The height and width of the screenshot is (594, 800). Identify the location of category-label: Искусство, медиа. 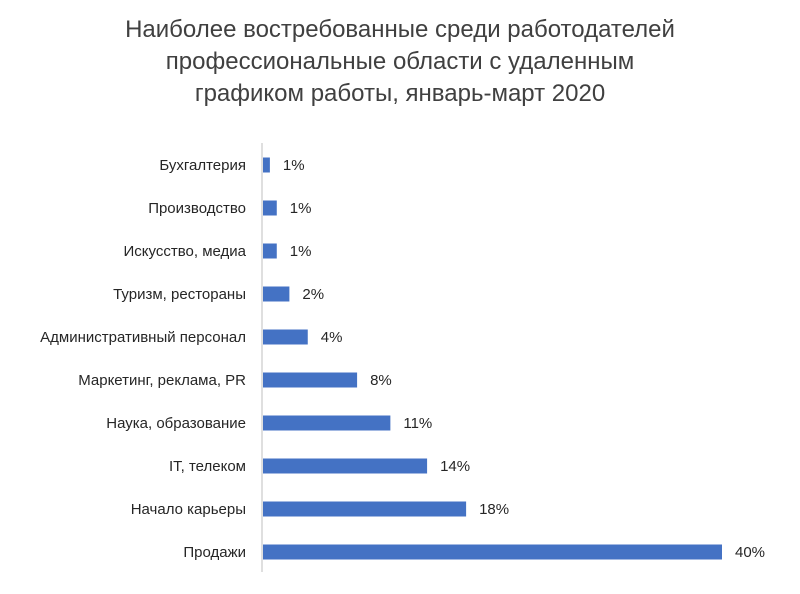
(185, 251).